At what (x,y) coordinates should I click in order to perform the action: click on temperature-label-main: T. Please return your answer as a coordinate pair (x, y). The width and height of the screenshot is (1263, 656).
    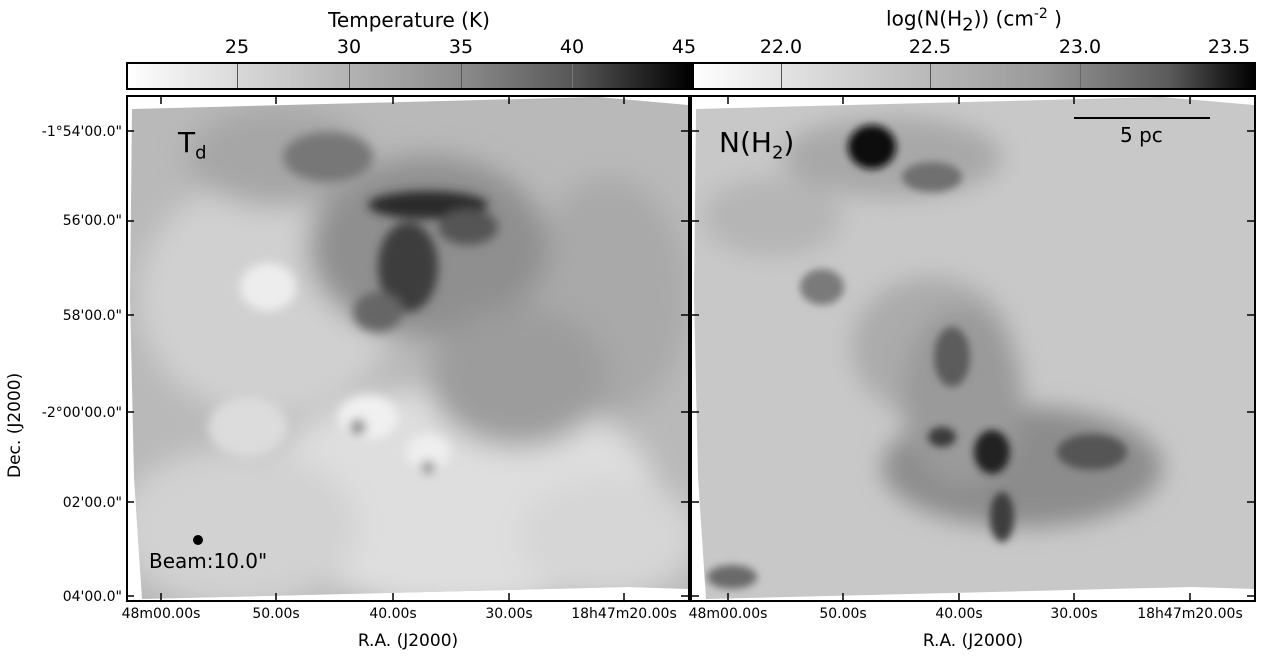
    Looking at the image, I should click on (187, 142).